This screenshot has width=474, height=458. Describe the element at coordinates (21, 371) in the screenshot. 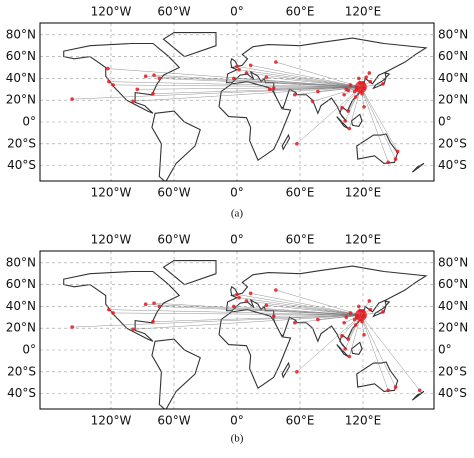

I see `y-tick-label-left: 20°S` at that location.